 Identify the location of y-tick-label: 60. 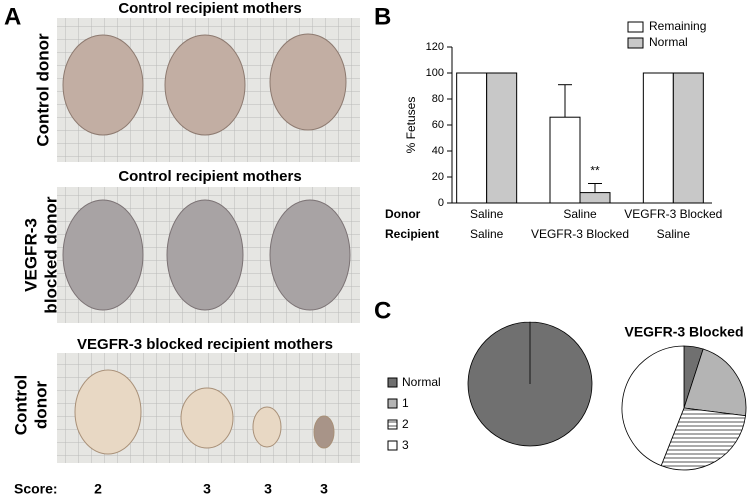
(438, 125).